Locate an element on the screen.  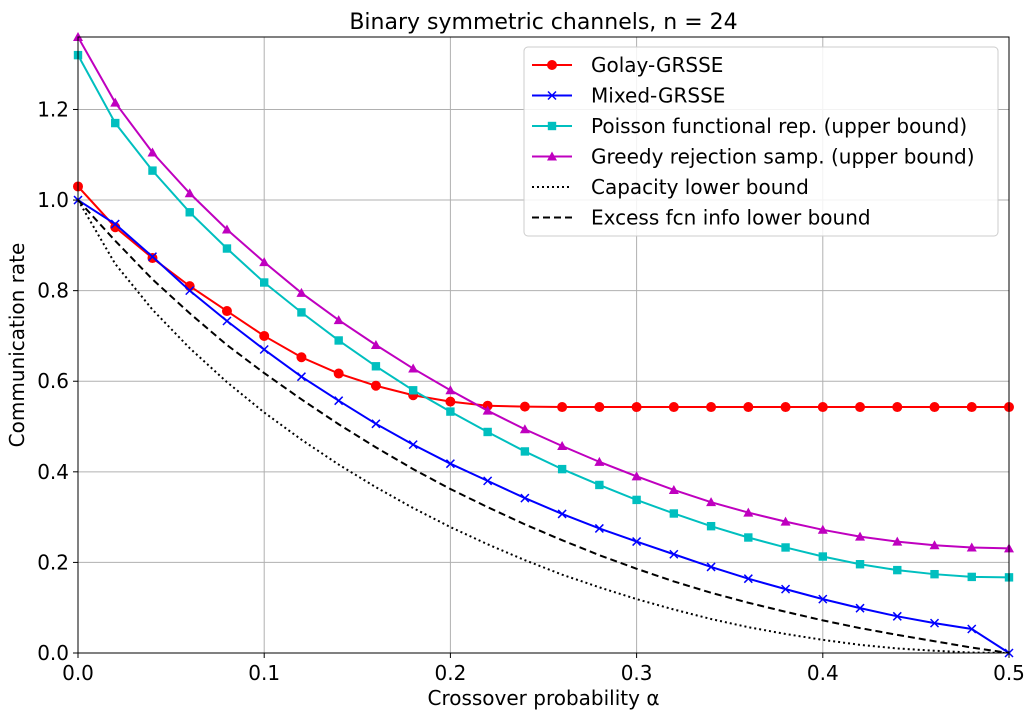
legend-item: Poisson functional rep. (upper bound) is located at coordinates (749, 126).